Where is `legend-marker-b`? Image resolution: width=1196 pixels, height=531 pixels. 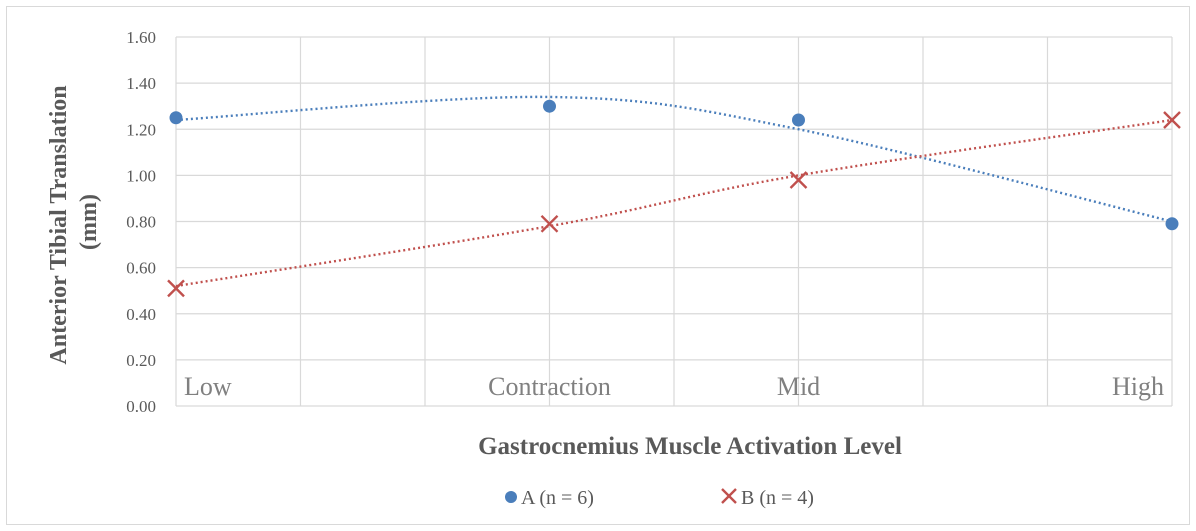
legend-marker-b is located at coordinates (729, 496).